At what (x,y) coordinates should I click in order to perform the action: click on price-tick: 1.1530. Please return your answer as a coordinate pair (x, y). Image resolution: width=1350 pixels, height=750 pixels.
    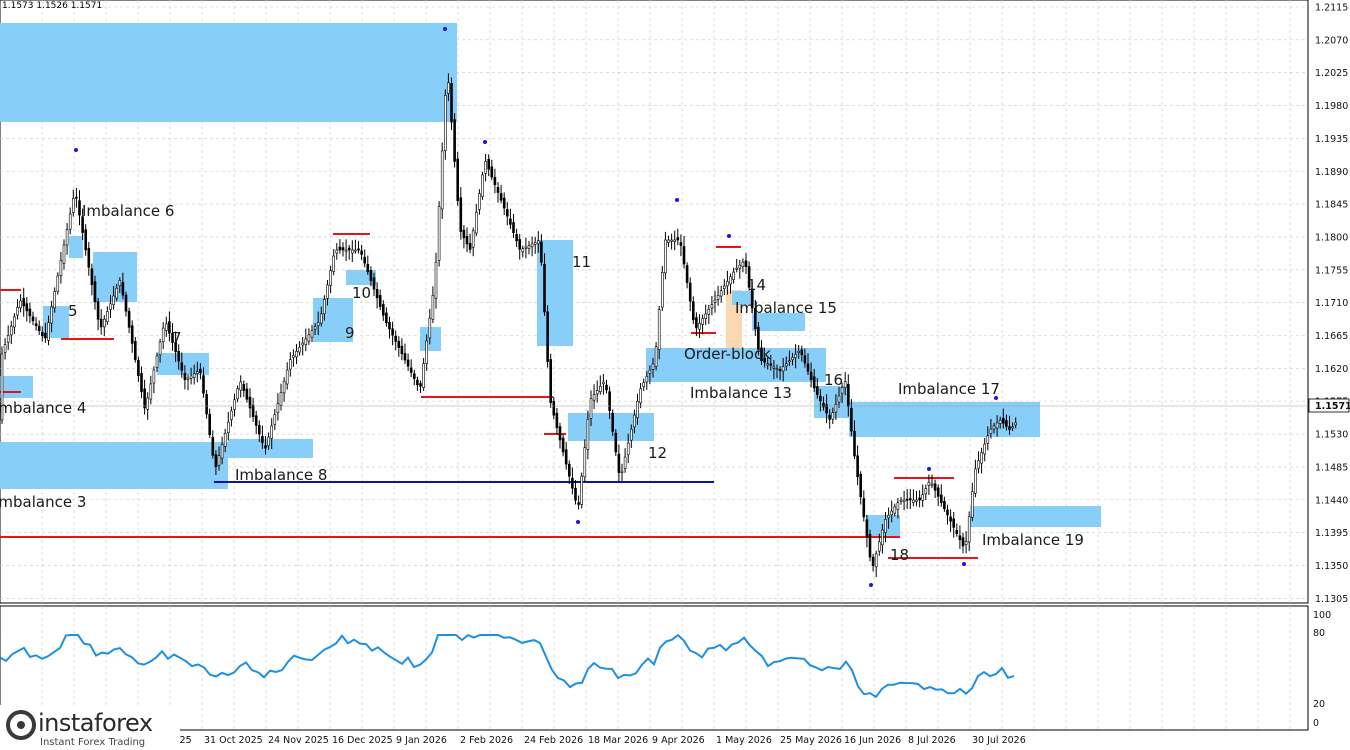
    Looking at the image, I should click on (1331, 435).